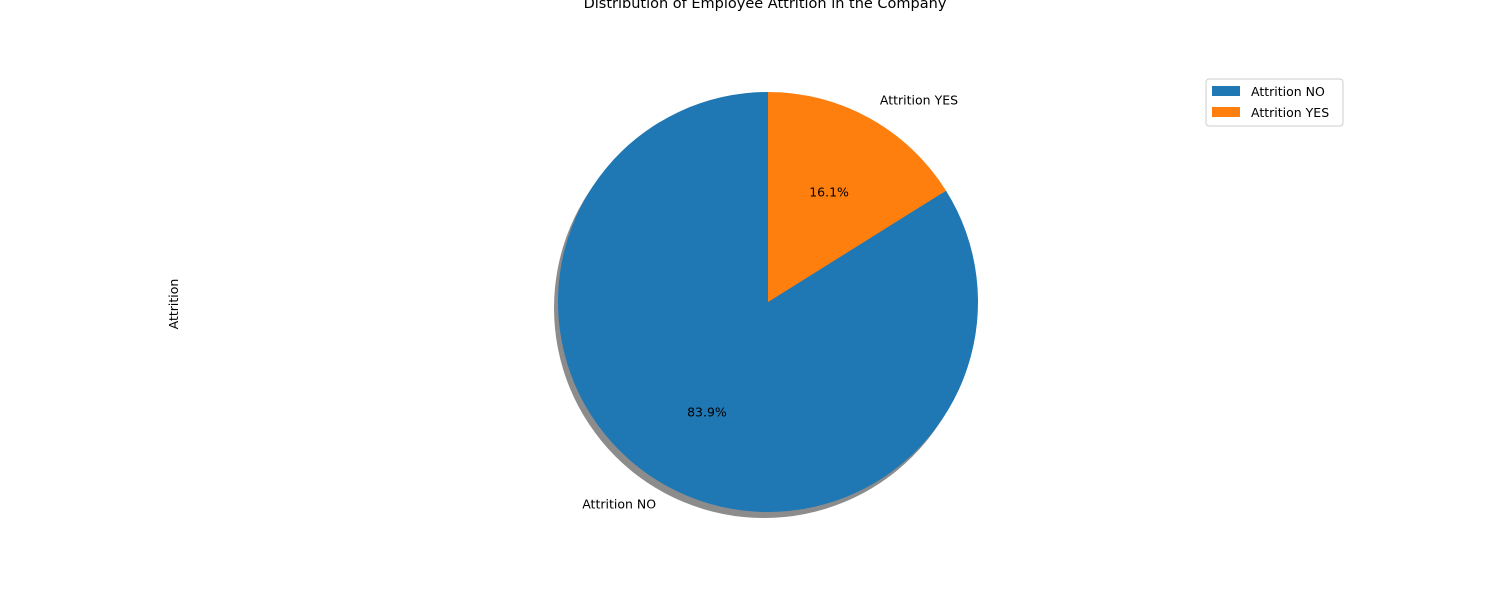 This screenshot has height=600, width=1500. I want to click on legend: Attrition NO Attrition YES, so click(1274, 102).